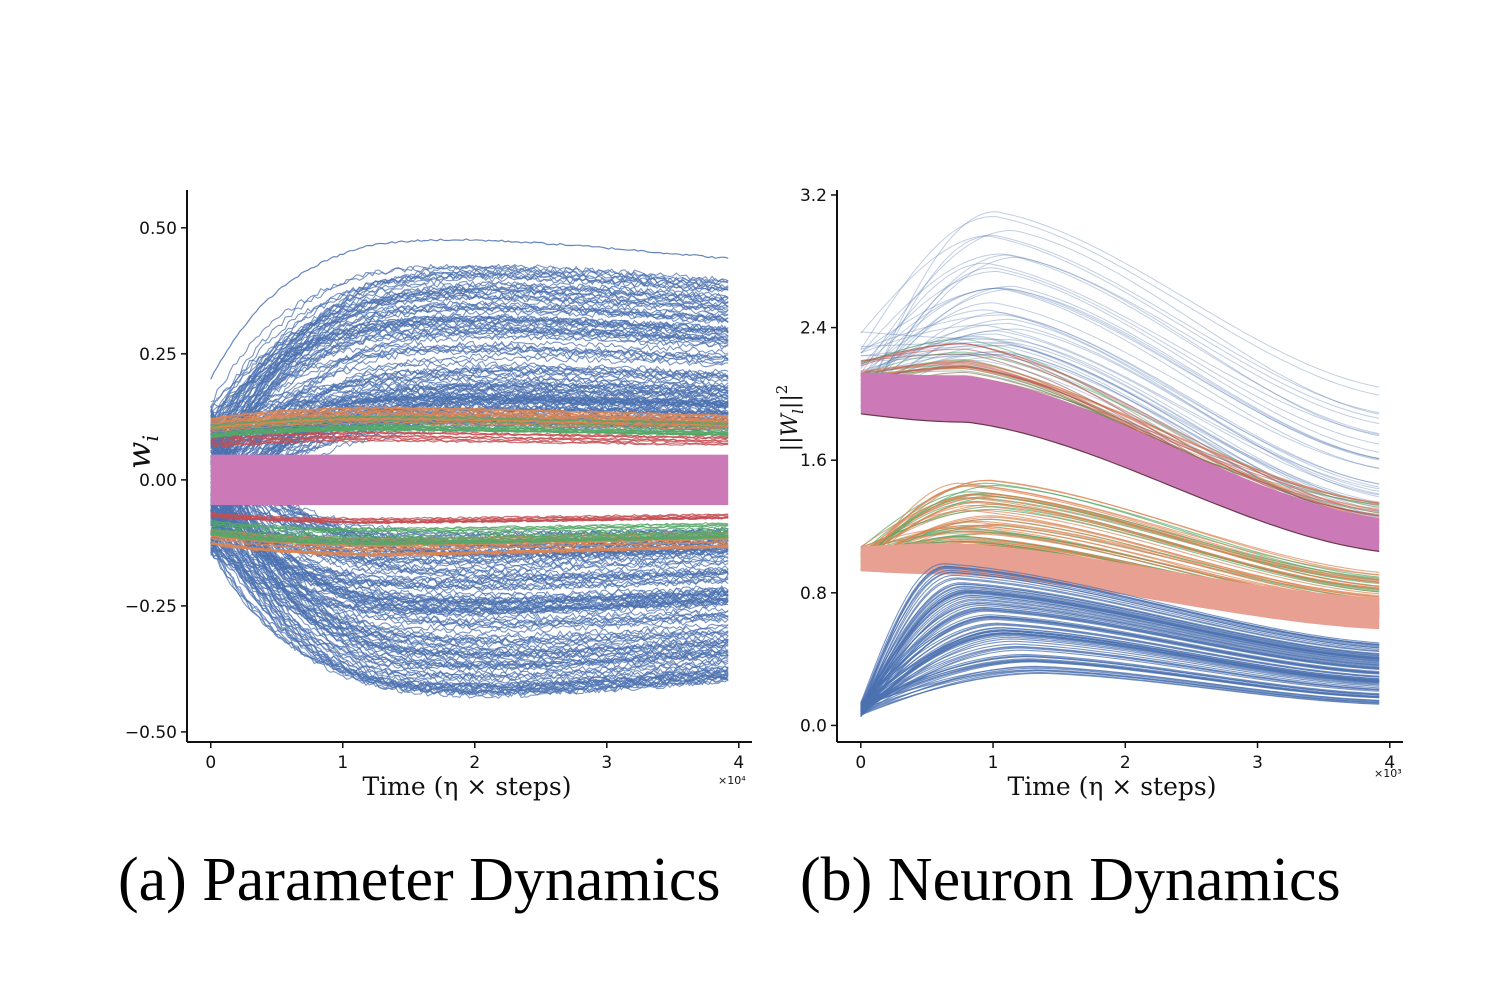 The width and height of the screenshot is (1500, 1000). What do you see at coordinates (1388, 773) in the screenshot?
I see `neuron-x-multiplier: ×10³` at bounding box center [1388, 773].